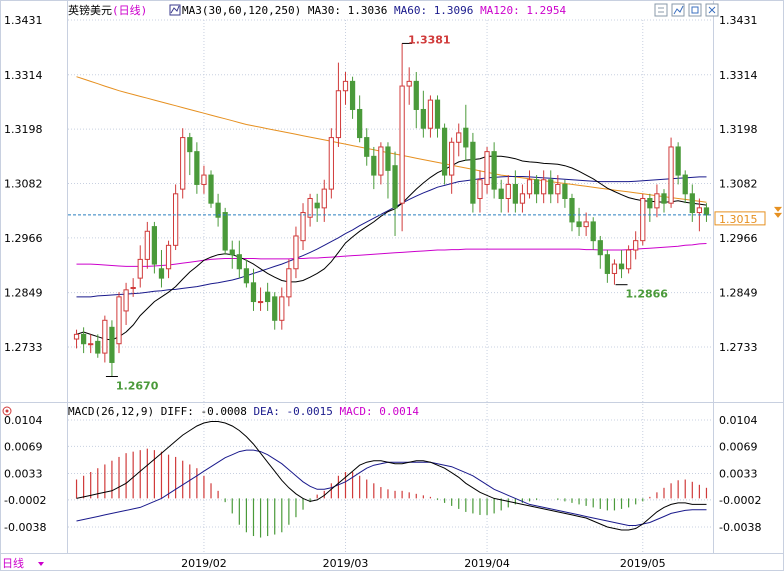  Describe the element at coordinates (695, 10) in the screenshot. I see `restore-icon` at that location.